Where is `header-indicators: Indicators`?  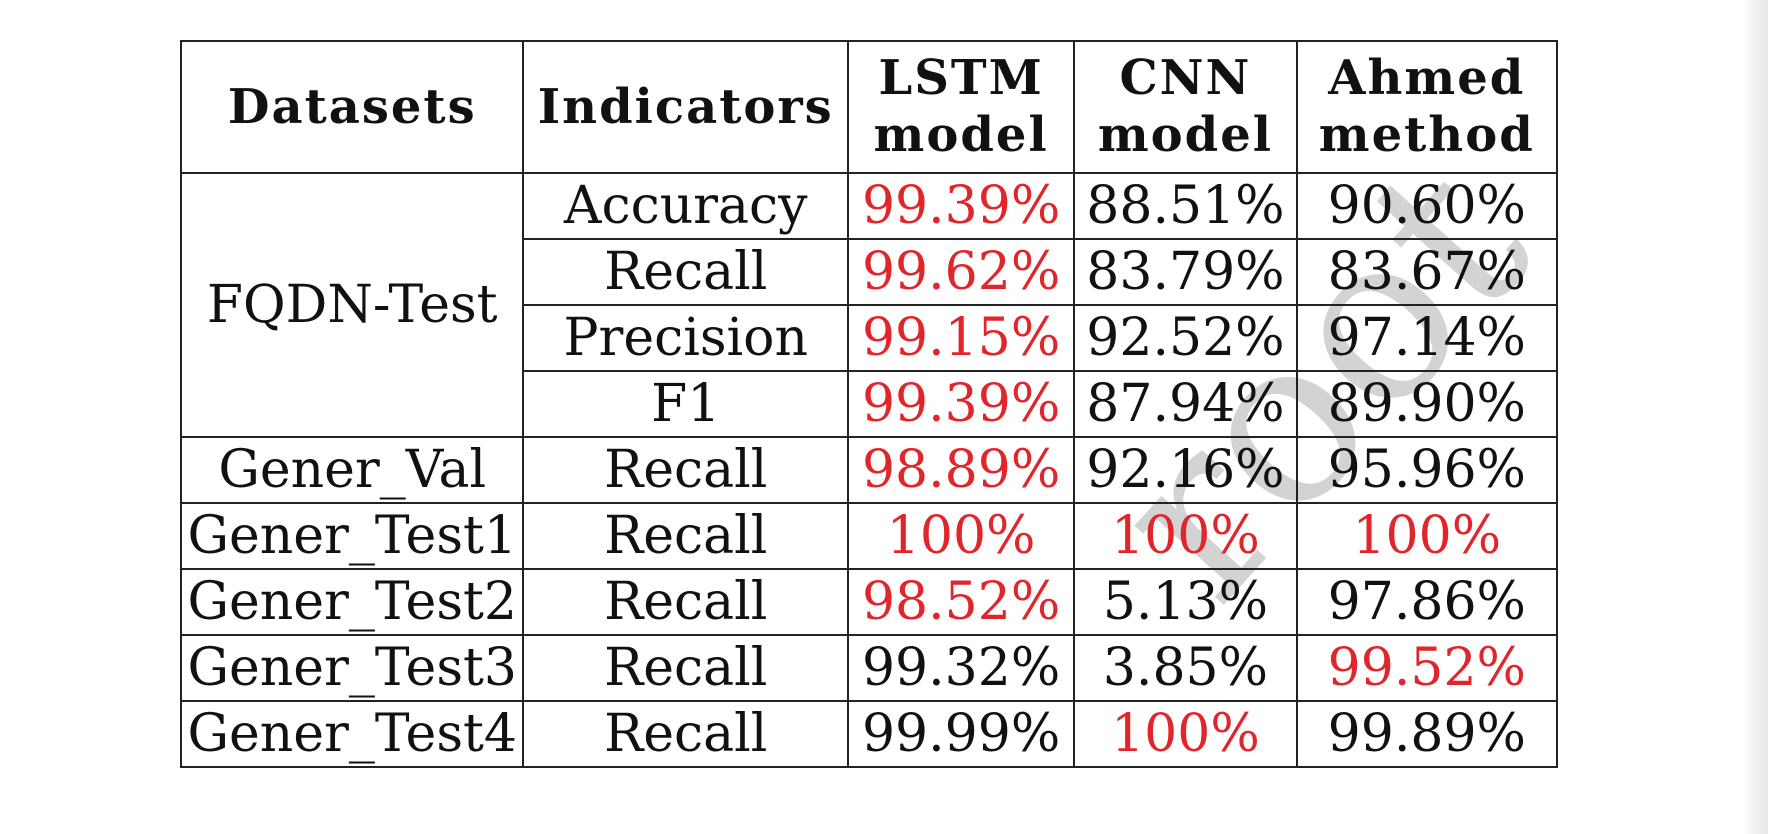 header-indicators: Indicators is located at coordinates (685, 107).